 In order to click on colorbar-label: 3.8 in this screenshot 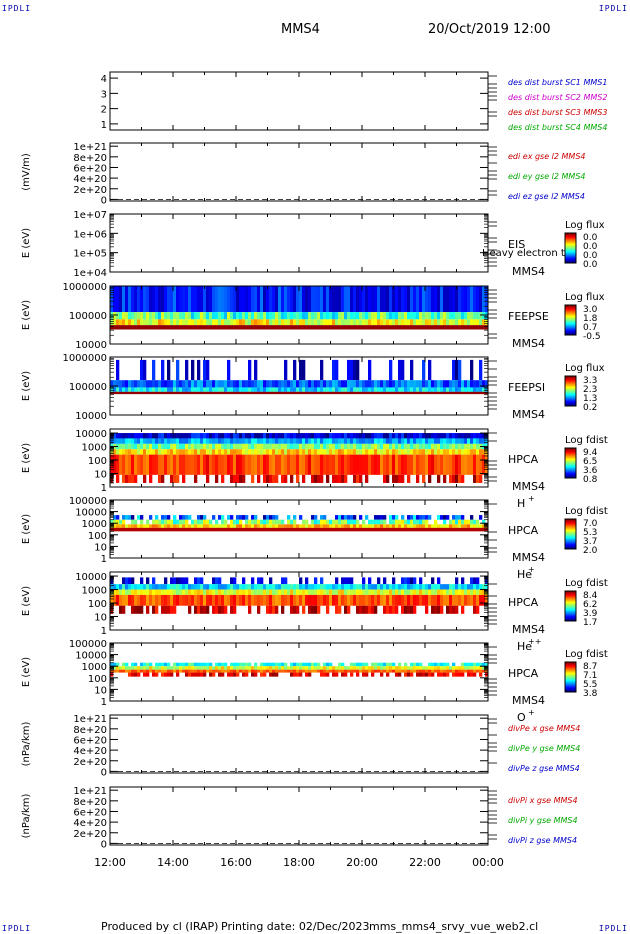, I will do `click(590, 694)`.